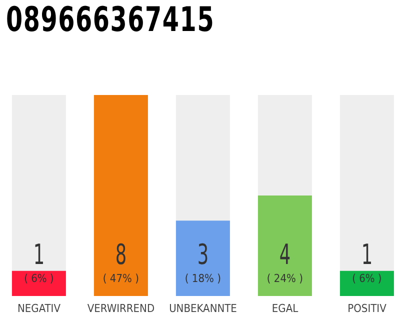 The height and width of the screenshot is (320, 410). Describe the element at coordinates (121, 254) in the screenshot. I see `data-label: 8` at that location.